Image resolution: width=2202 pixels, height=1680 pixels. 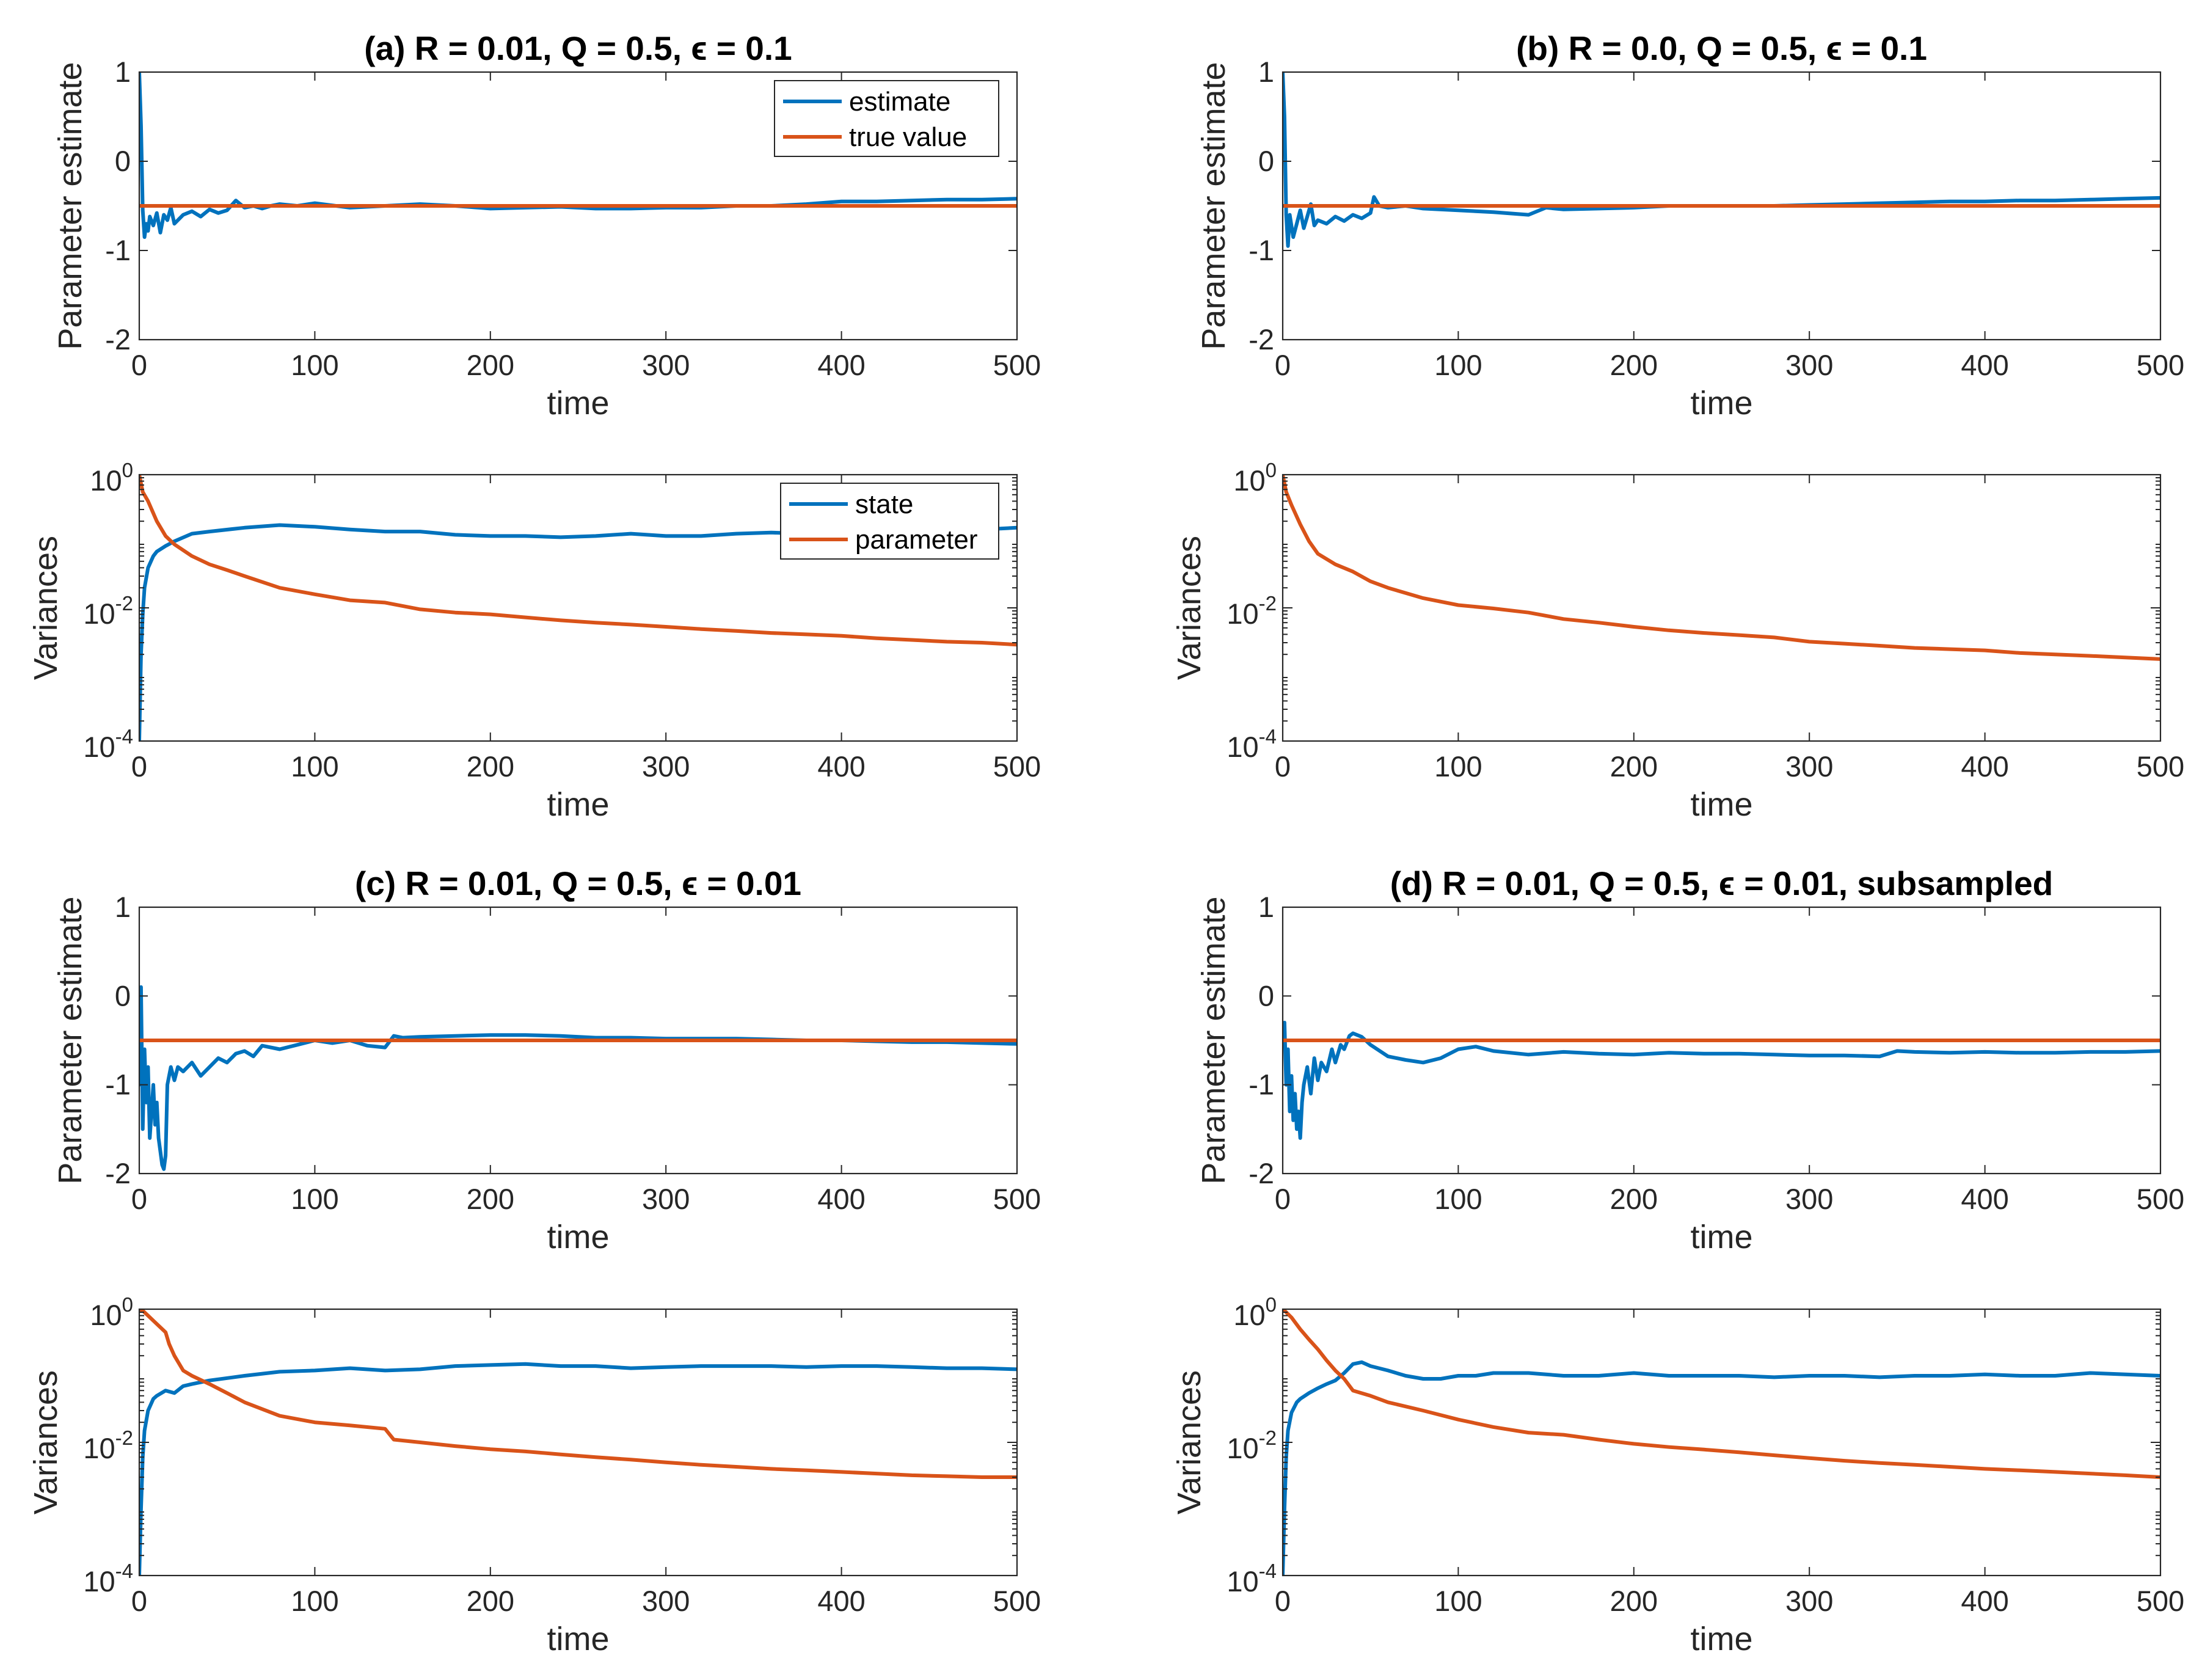 I want to click on y-tick-label: 10⁻⁴, so click(x=108, y=1579).